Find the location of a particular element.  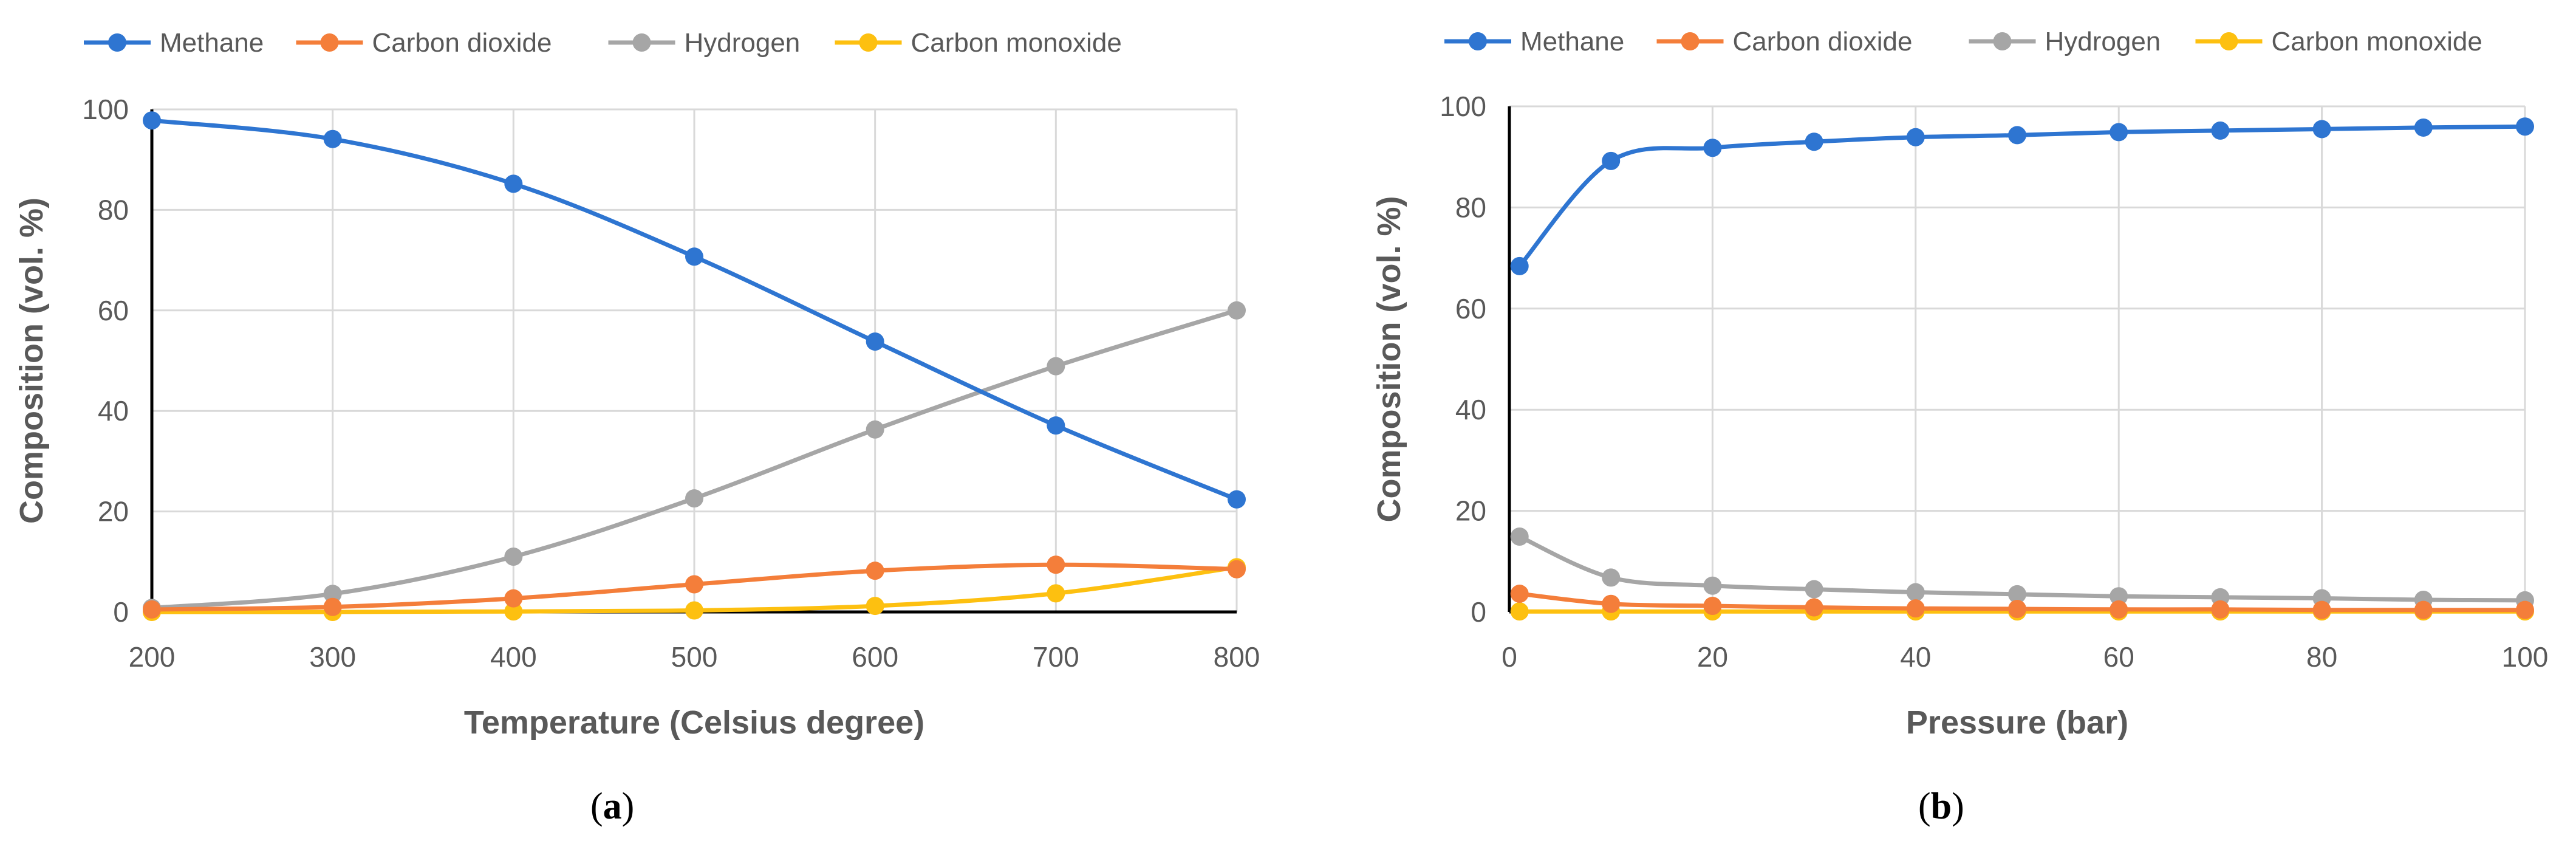

x-tick-label: 40 is located at coordinates (1915, 657).